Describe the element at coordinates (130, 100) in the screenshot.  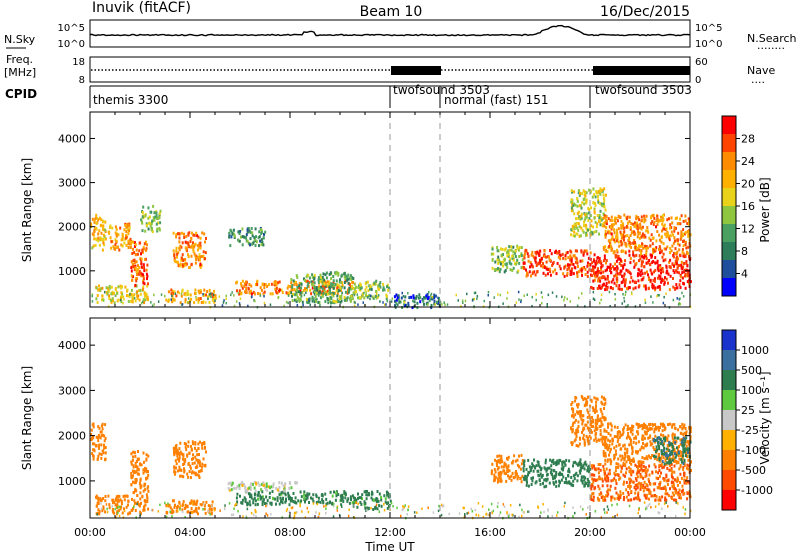
I see `cpid-segment-label: themis 3300` at that location.